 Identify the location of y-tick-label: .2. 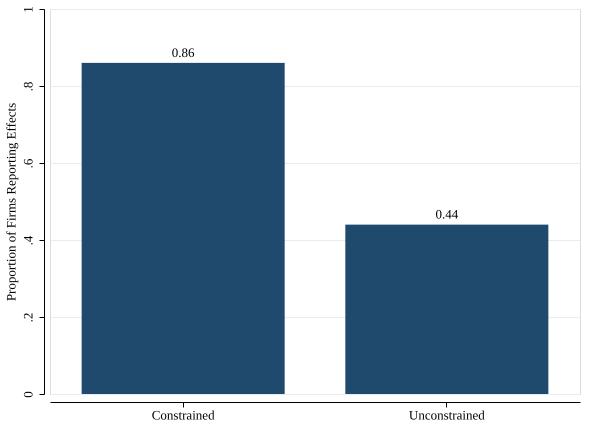
(28, 317).